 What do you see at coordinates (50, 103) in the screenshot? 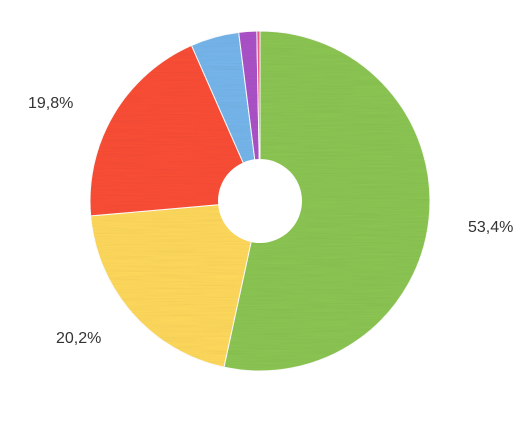
I see `slice-label-3: 19,8%` at bounding box center [50, 103].